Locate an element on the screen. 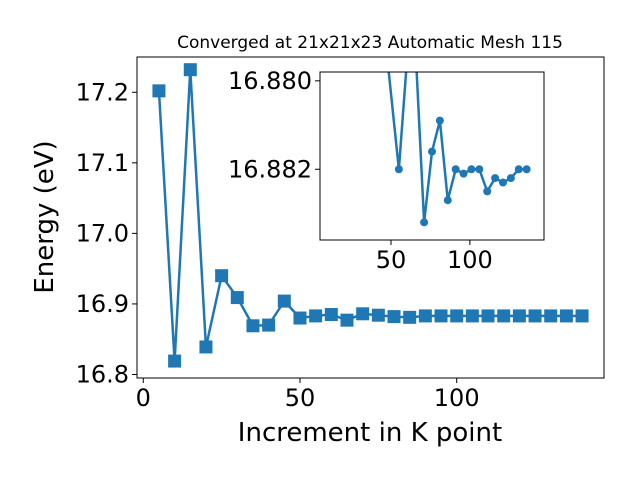  main-x-axis: 0 50 100 is located at coordinates (308, 395).